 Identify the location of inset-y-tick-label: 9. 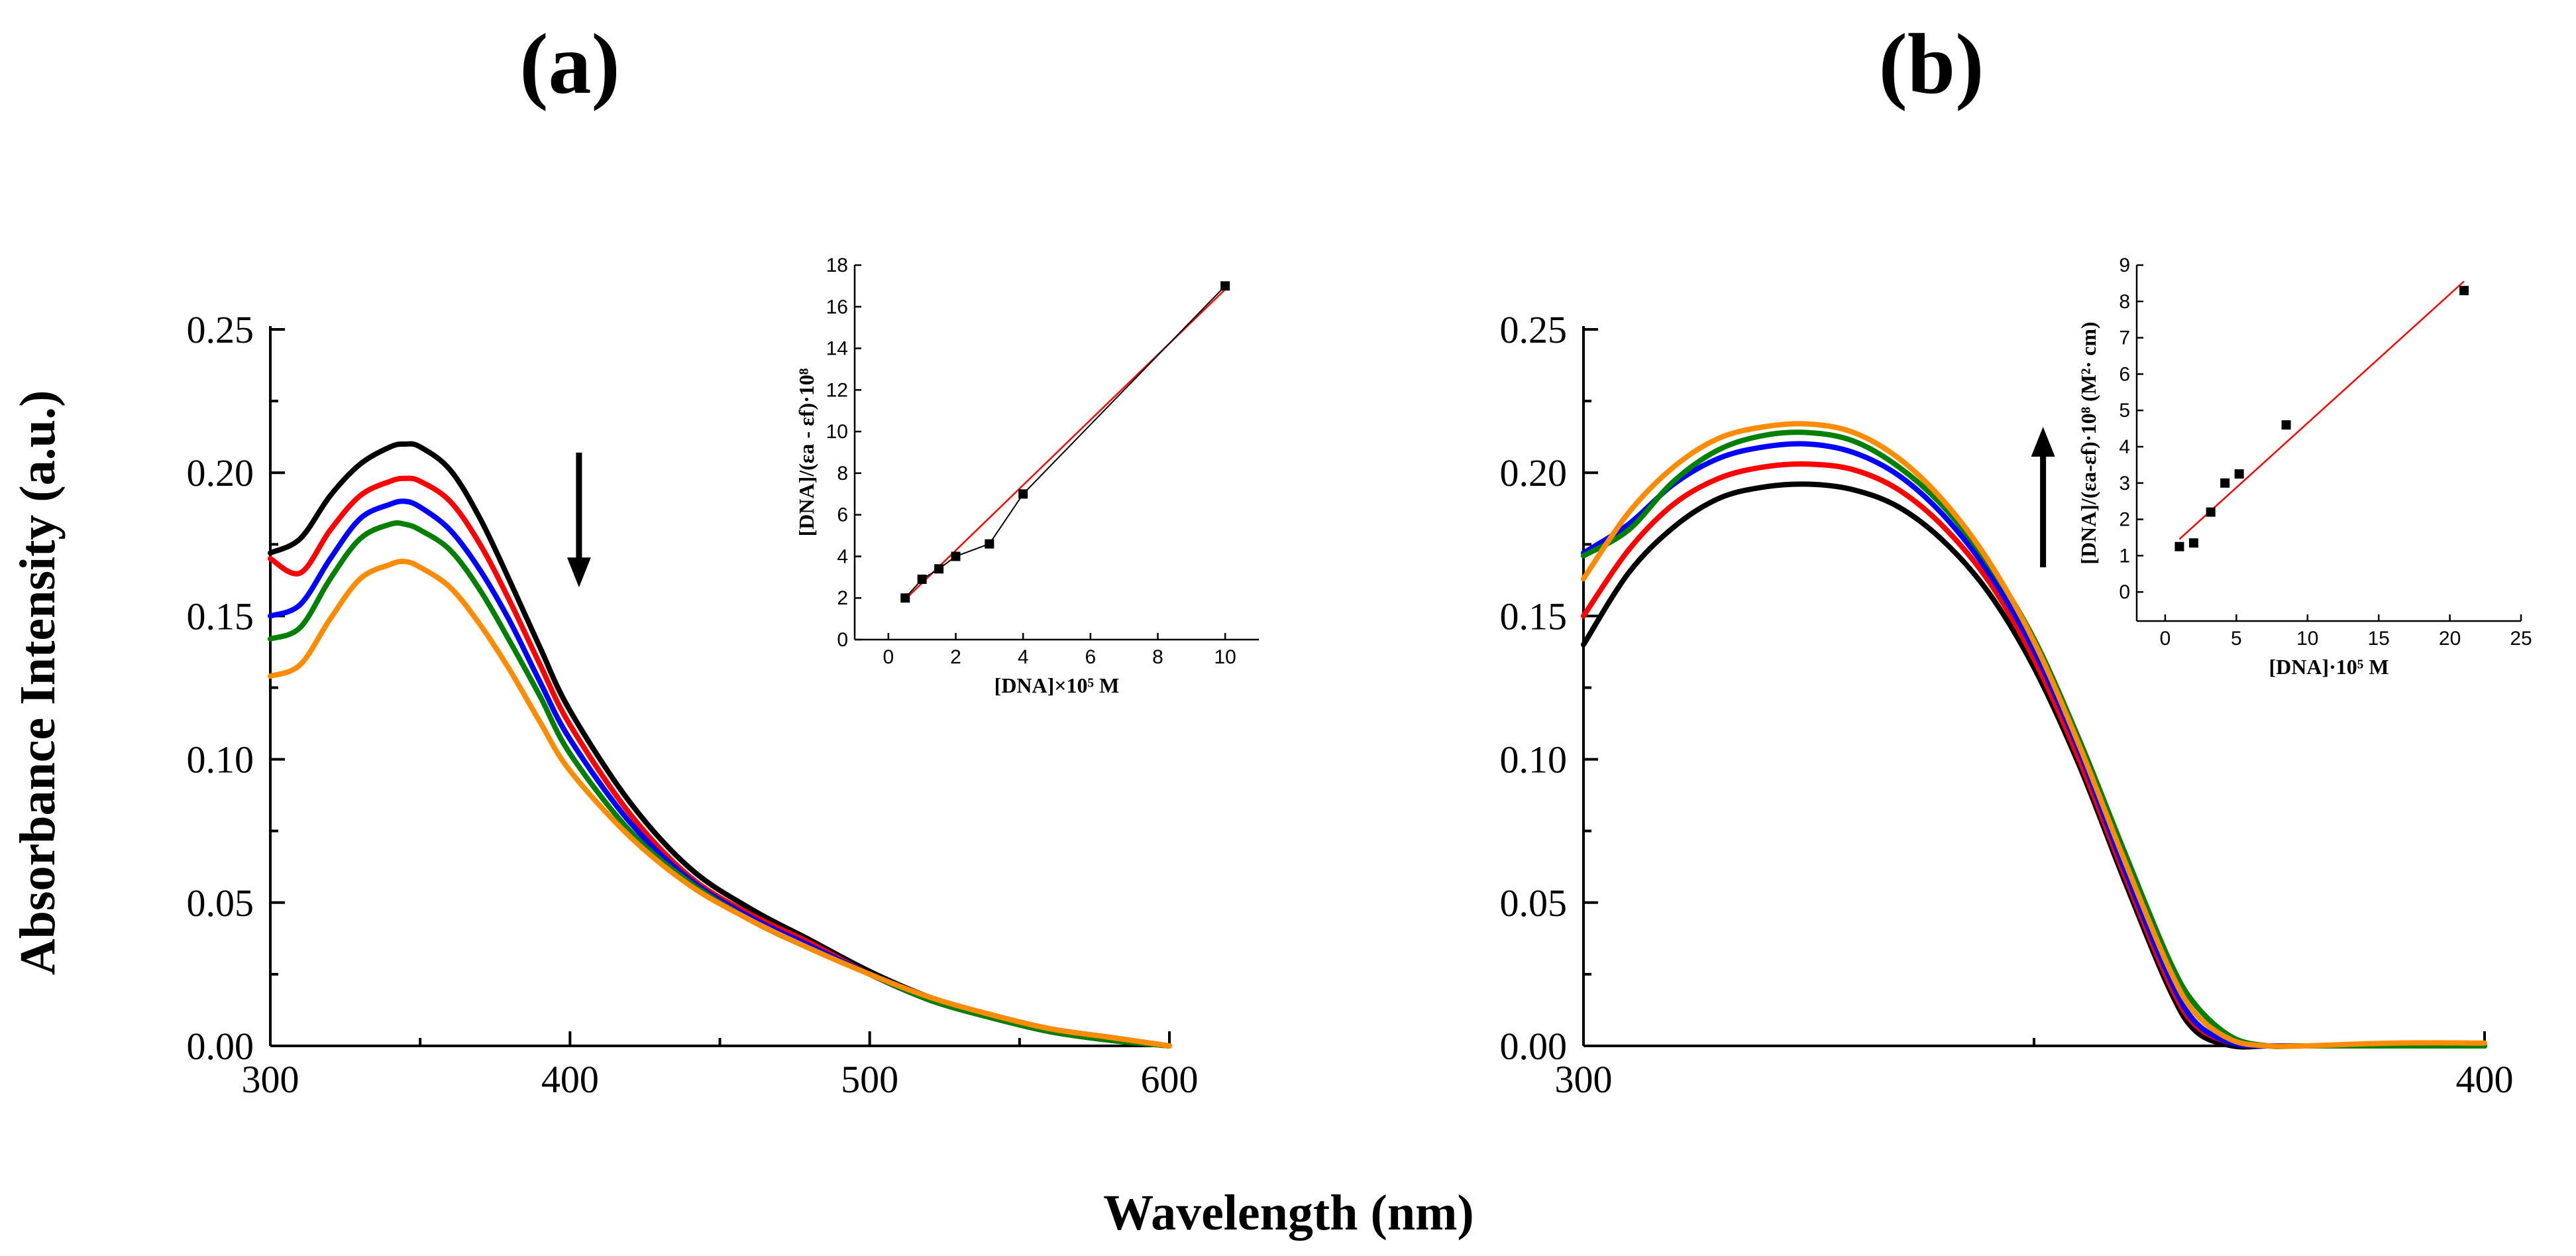
(2124, 265).